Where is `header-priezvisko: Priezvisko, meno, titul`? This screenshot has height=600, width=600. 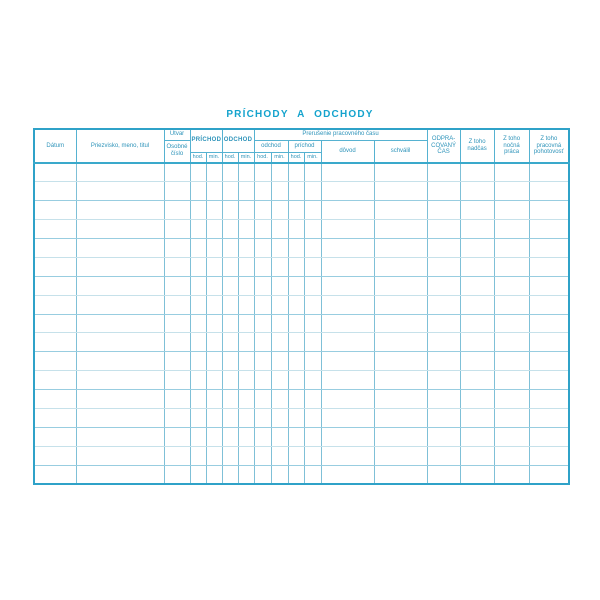
header-priezvisko: Priezvisko, meno, titul is located at coordinates (120, 146).